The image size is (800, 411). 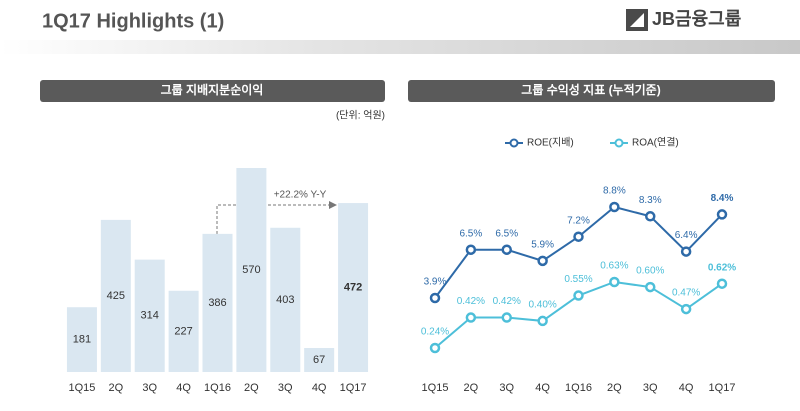 I want to click on value-label: 386, so click(x=217, y=303).